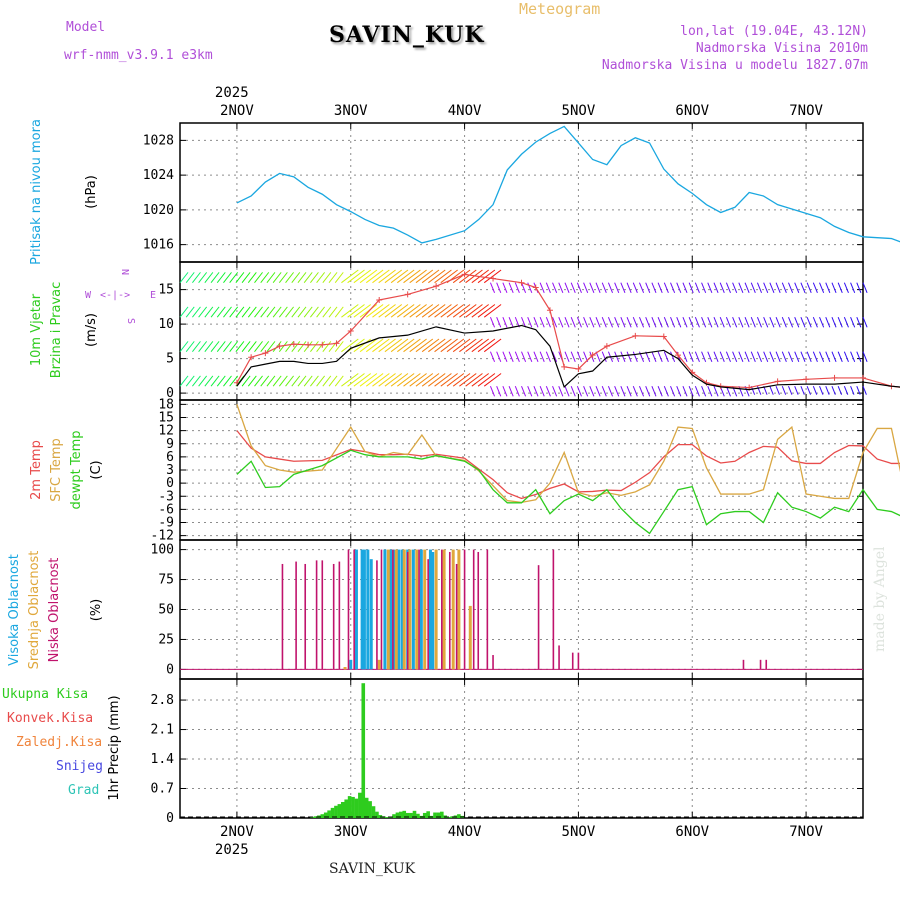 The image size is (900, 900). Describe the element at coordinates (130, 321) in the screenshot. I see `wind-dir-s: S` at that location.